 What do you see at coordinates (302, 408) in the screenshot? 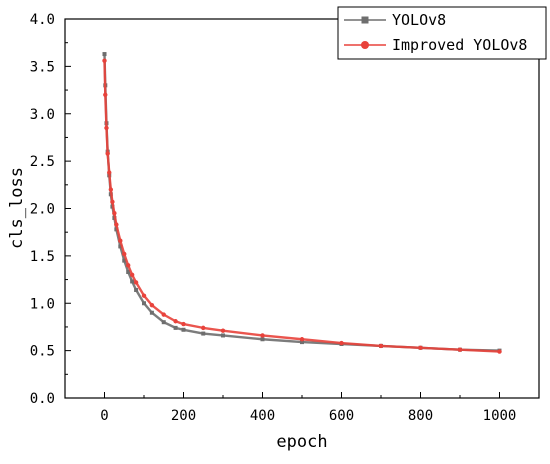
I see `x-ticks: 0 200 400 600 800 1000` at bounding box center [302, 408].